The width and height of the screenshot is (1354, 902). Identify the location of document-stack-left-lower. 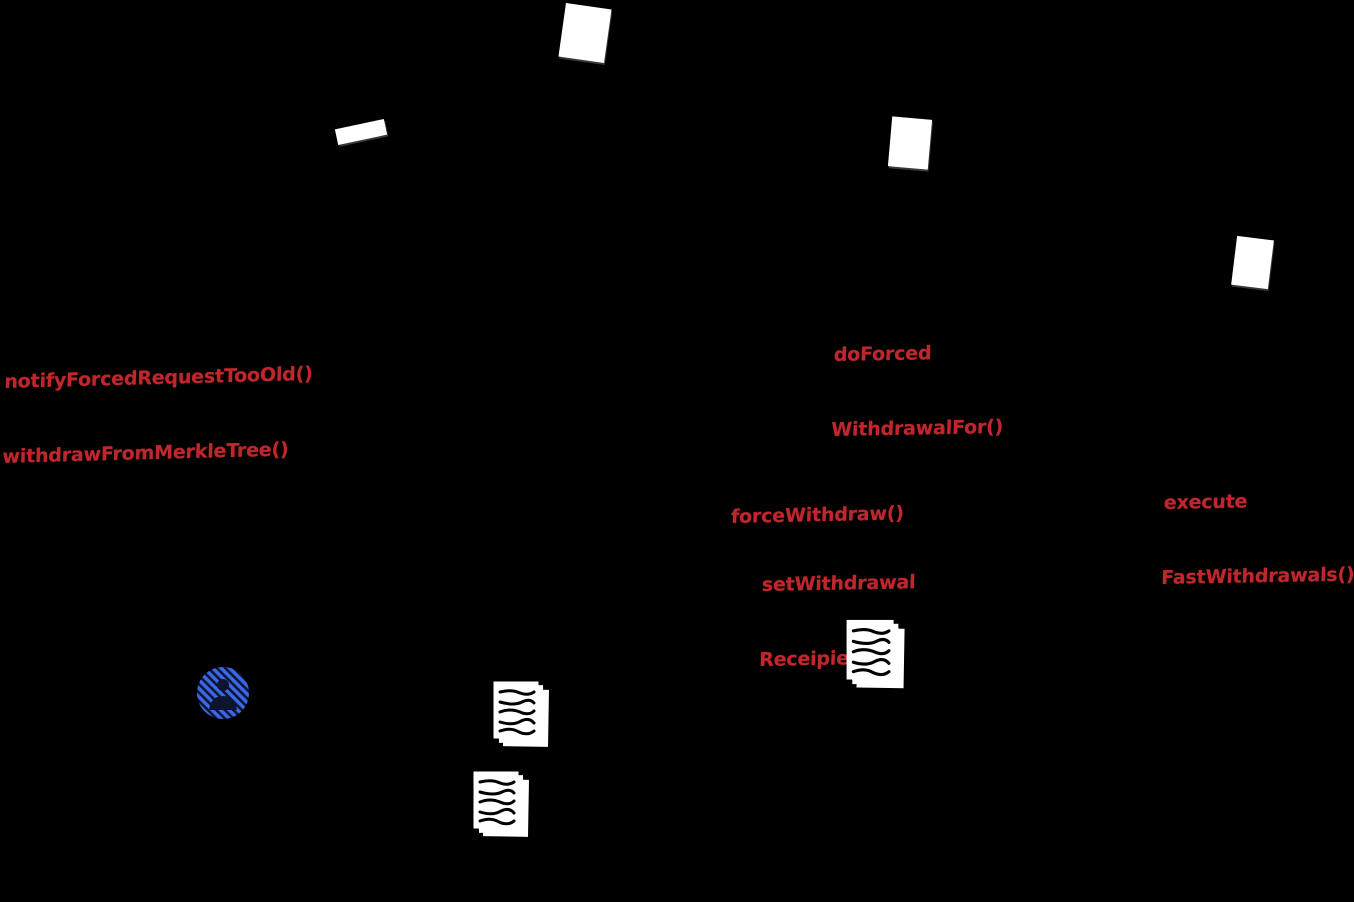
(505, 806).